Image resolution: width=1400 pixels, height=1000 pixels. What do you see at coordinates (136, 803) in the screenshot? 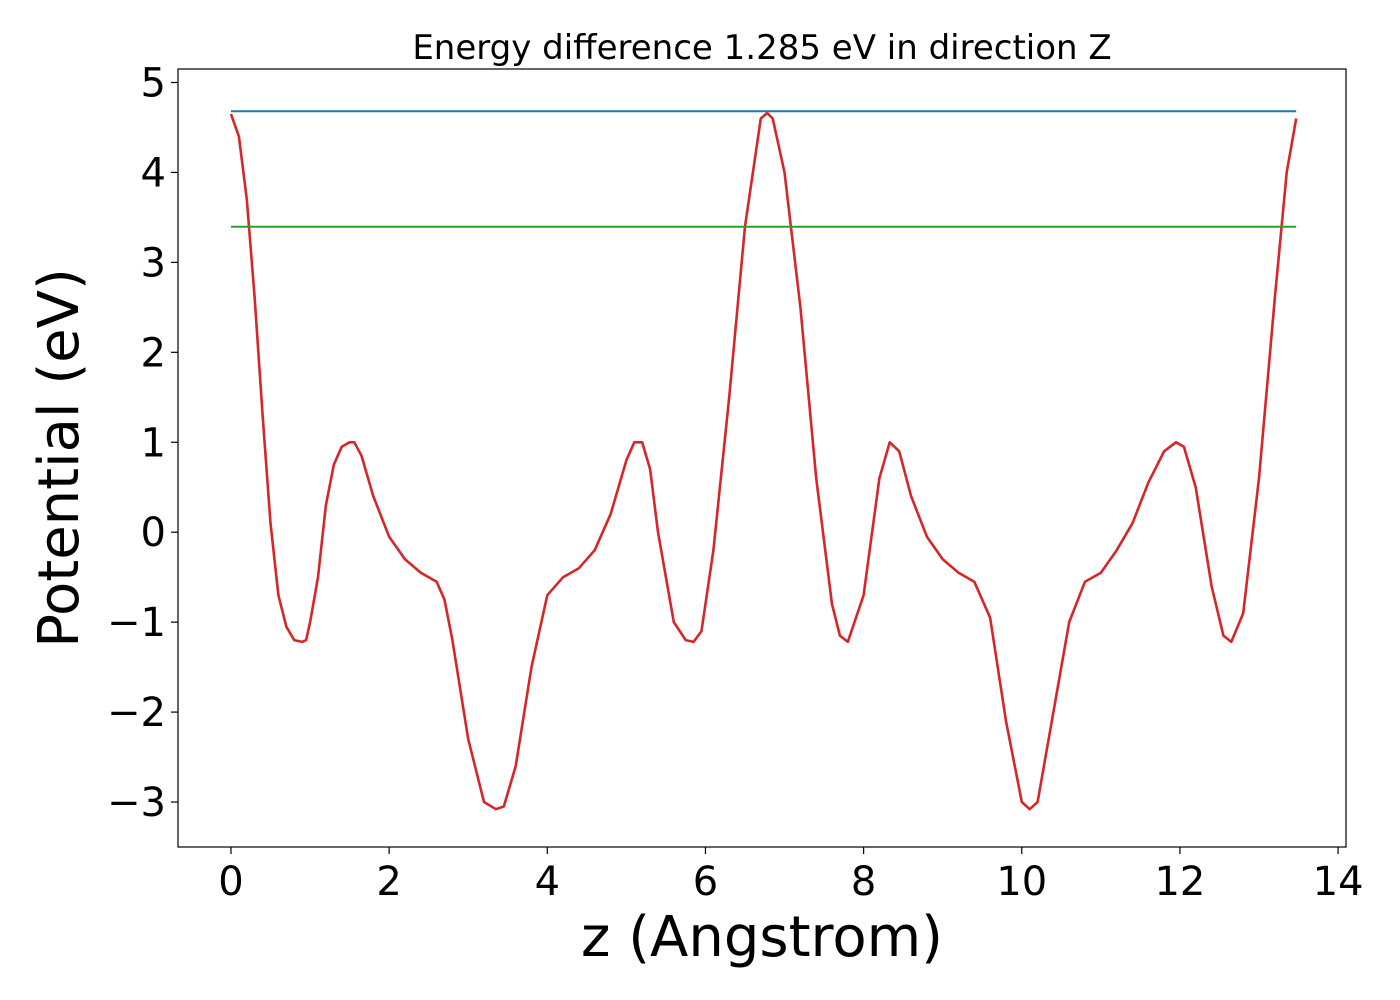
I see `y-tick-label: −3` at bounding box center [136, 803].